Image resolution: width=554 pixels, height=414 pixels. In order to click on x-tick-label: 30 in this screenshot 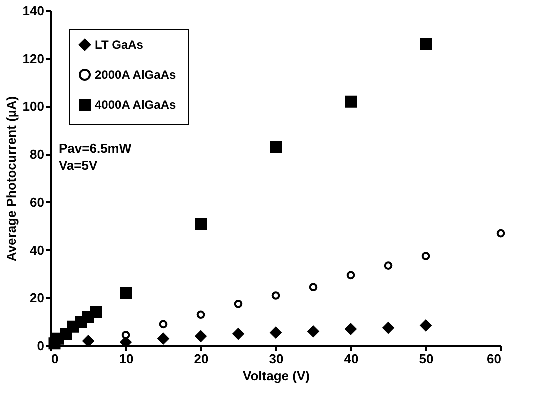, I will do `click(276, 359)`.